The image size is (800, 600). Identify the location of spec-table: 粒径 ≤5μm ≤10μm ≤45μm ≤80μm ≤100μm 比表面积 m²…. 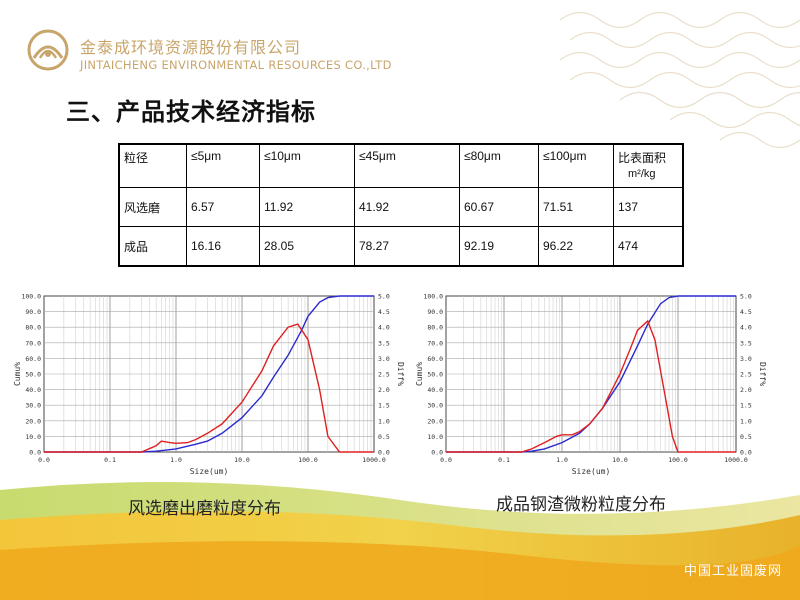
(401, 205).